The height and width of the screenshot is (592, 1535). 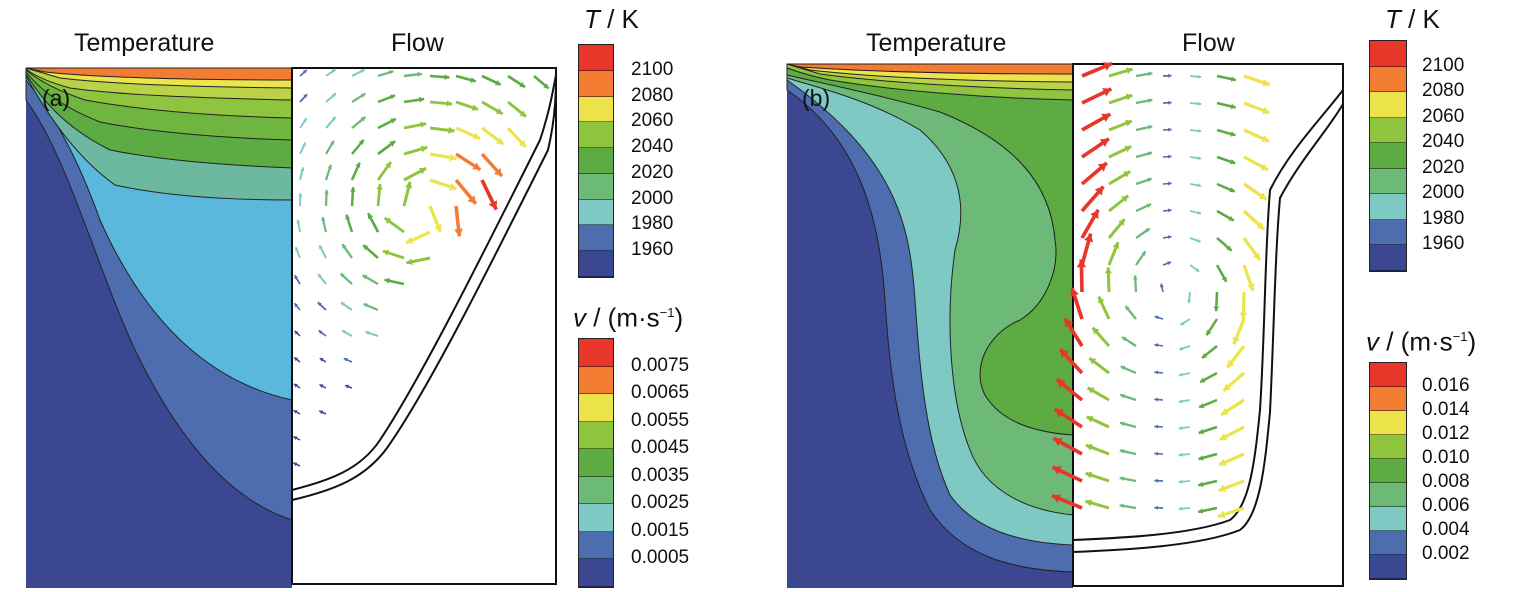 What do you see at coordinates (619, 19) in the screenshot?
I see `temperature-unit: / K` at bounding box center [619, 19].